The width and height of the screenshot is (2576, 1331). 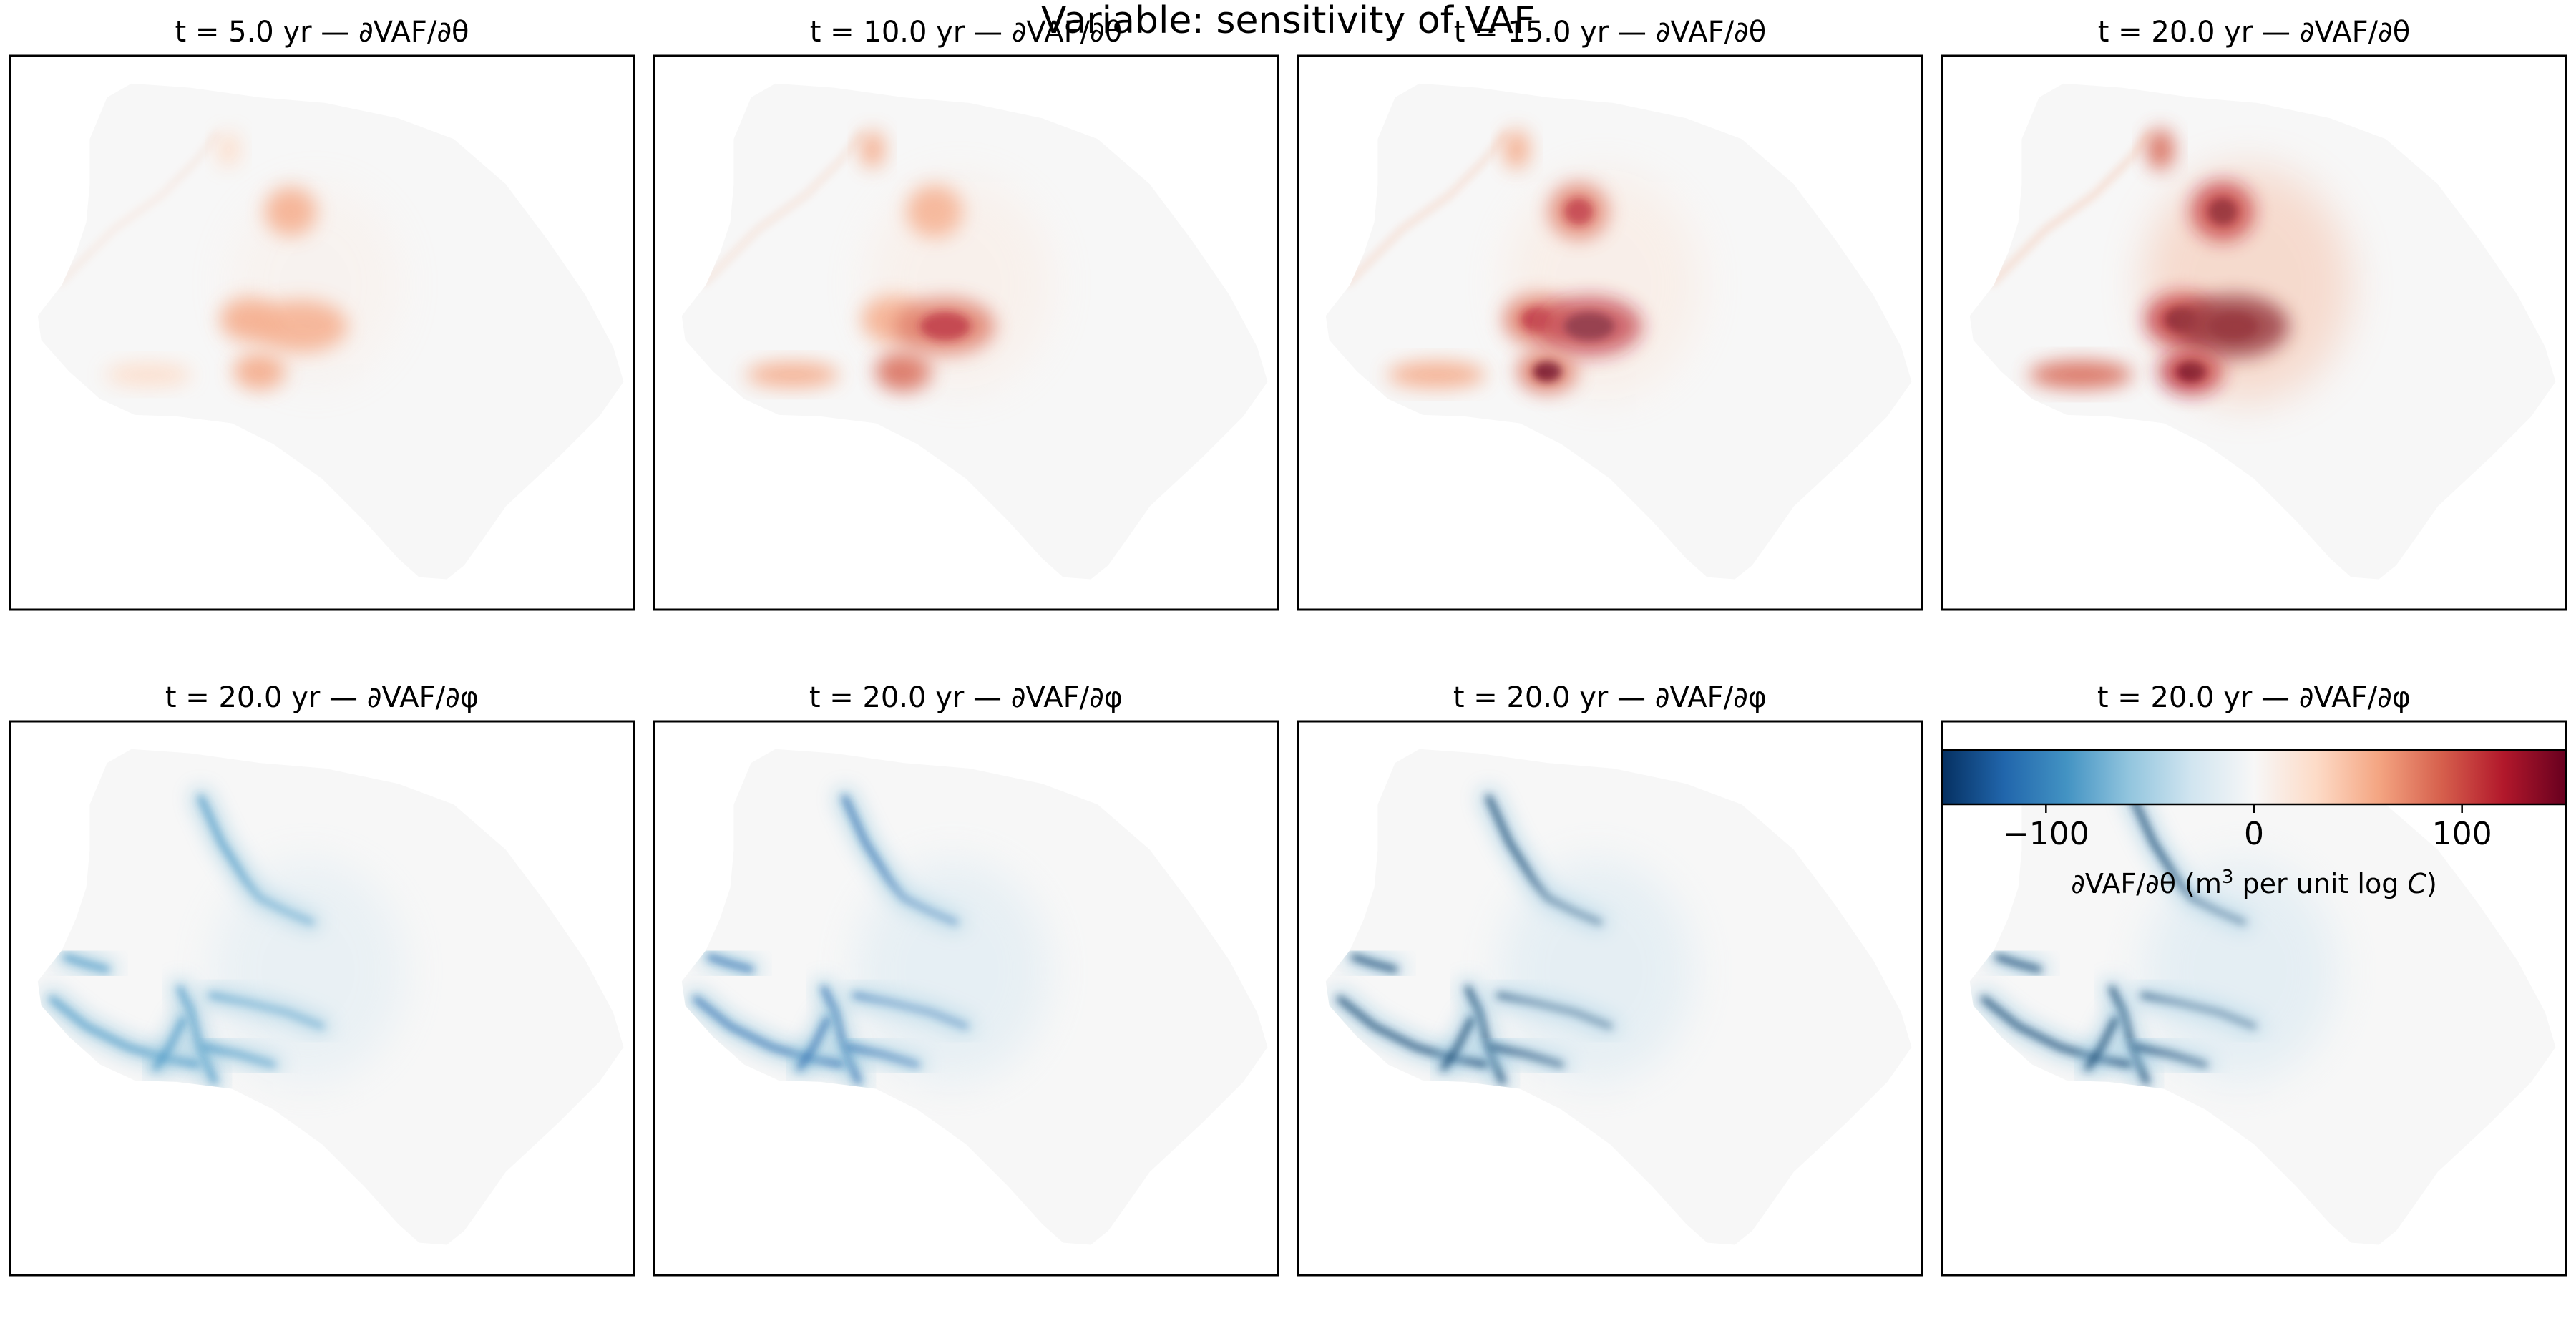 I want to click on panel-title: t = 10.0 yr — ∂VAF/∂θ, so click(x=966, y=32).